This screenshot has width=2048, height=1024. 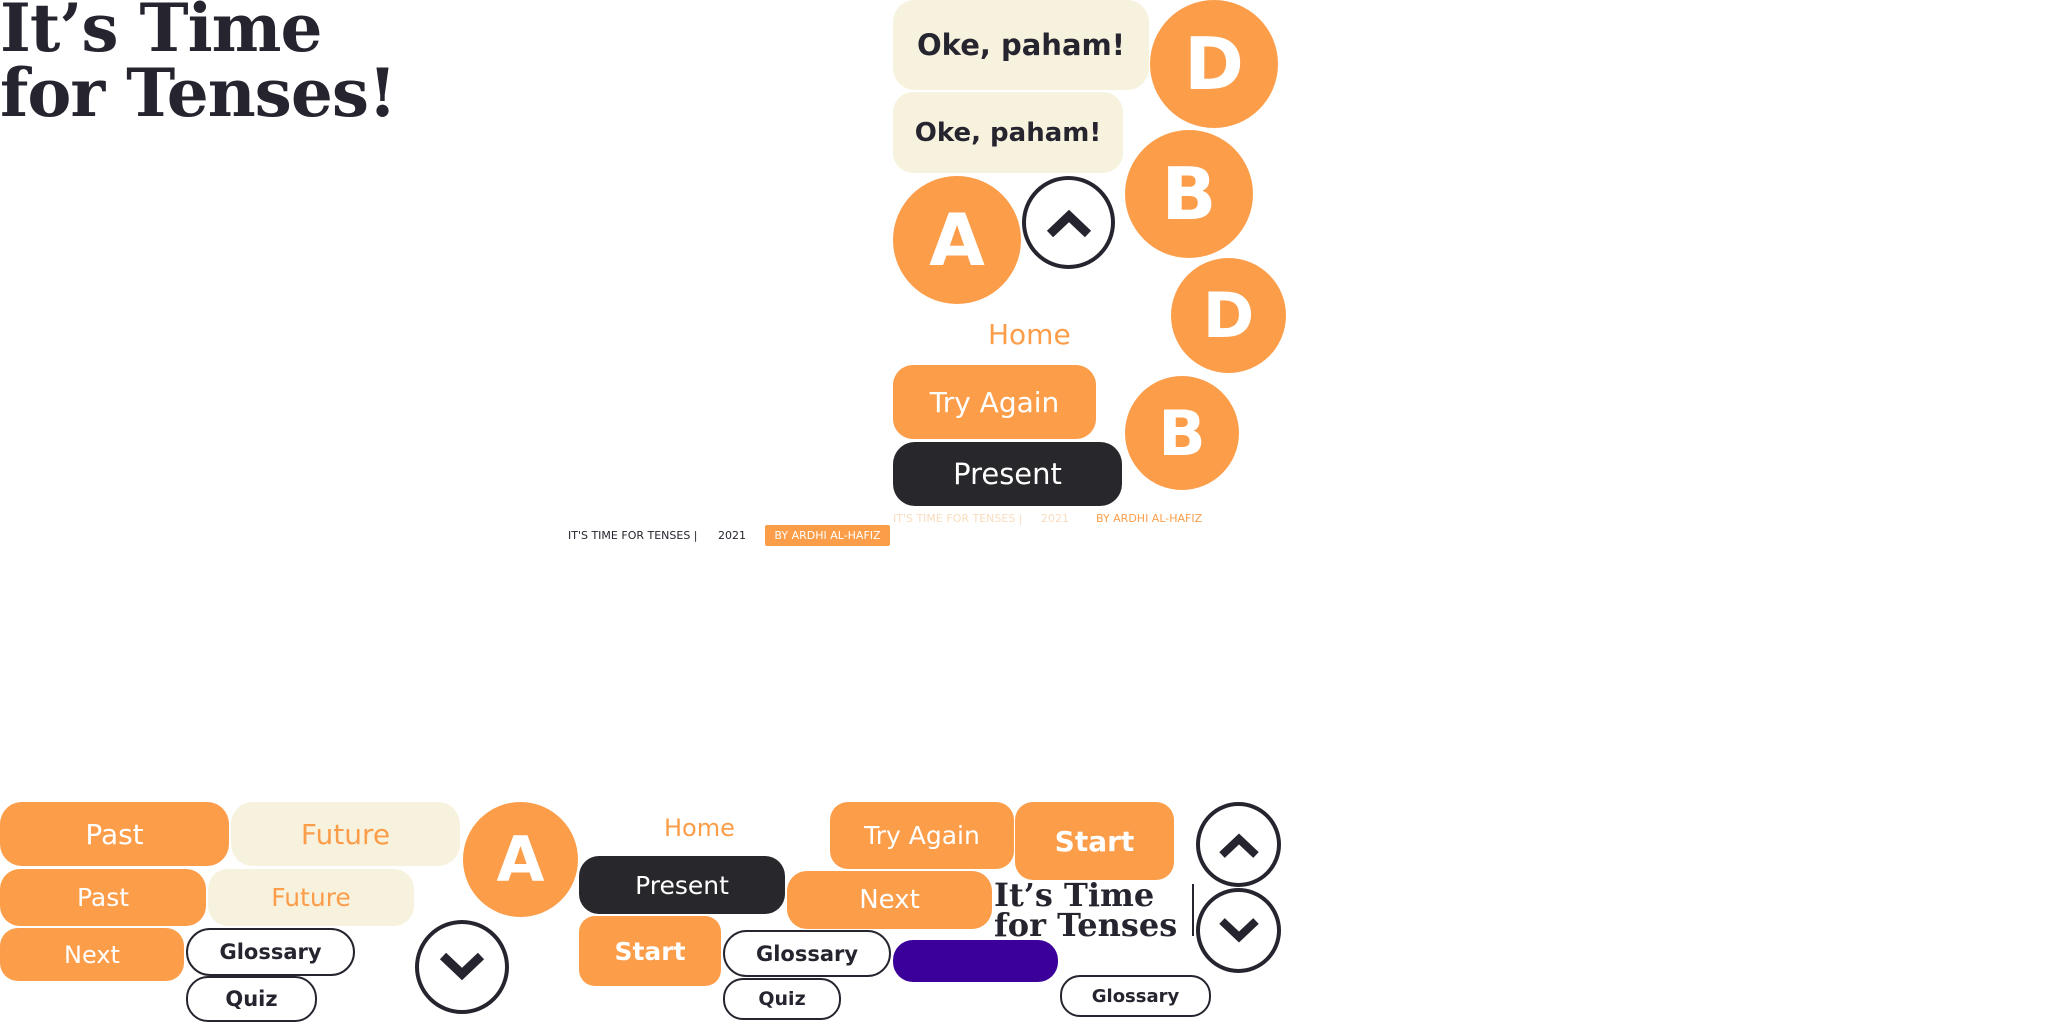 I want to click on try-again-button-large: Try Again, so click(x=994, y=402).